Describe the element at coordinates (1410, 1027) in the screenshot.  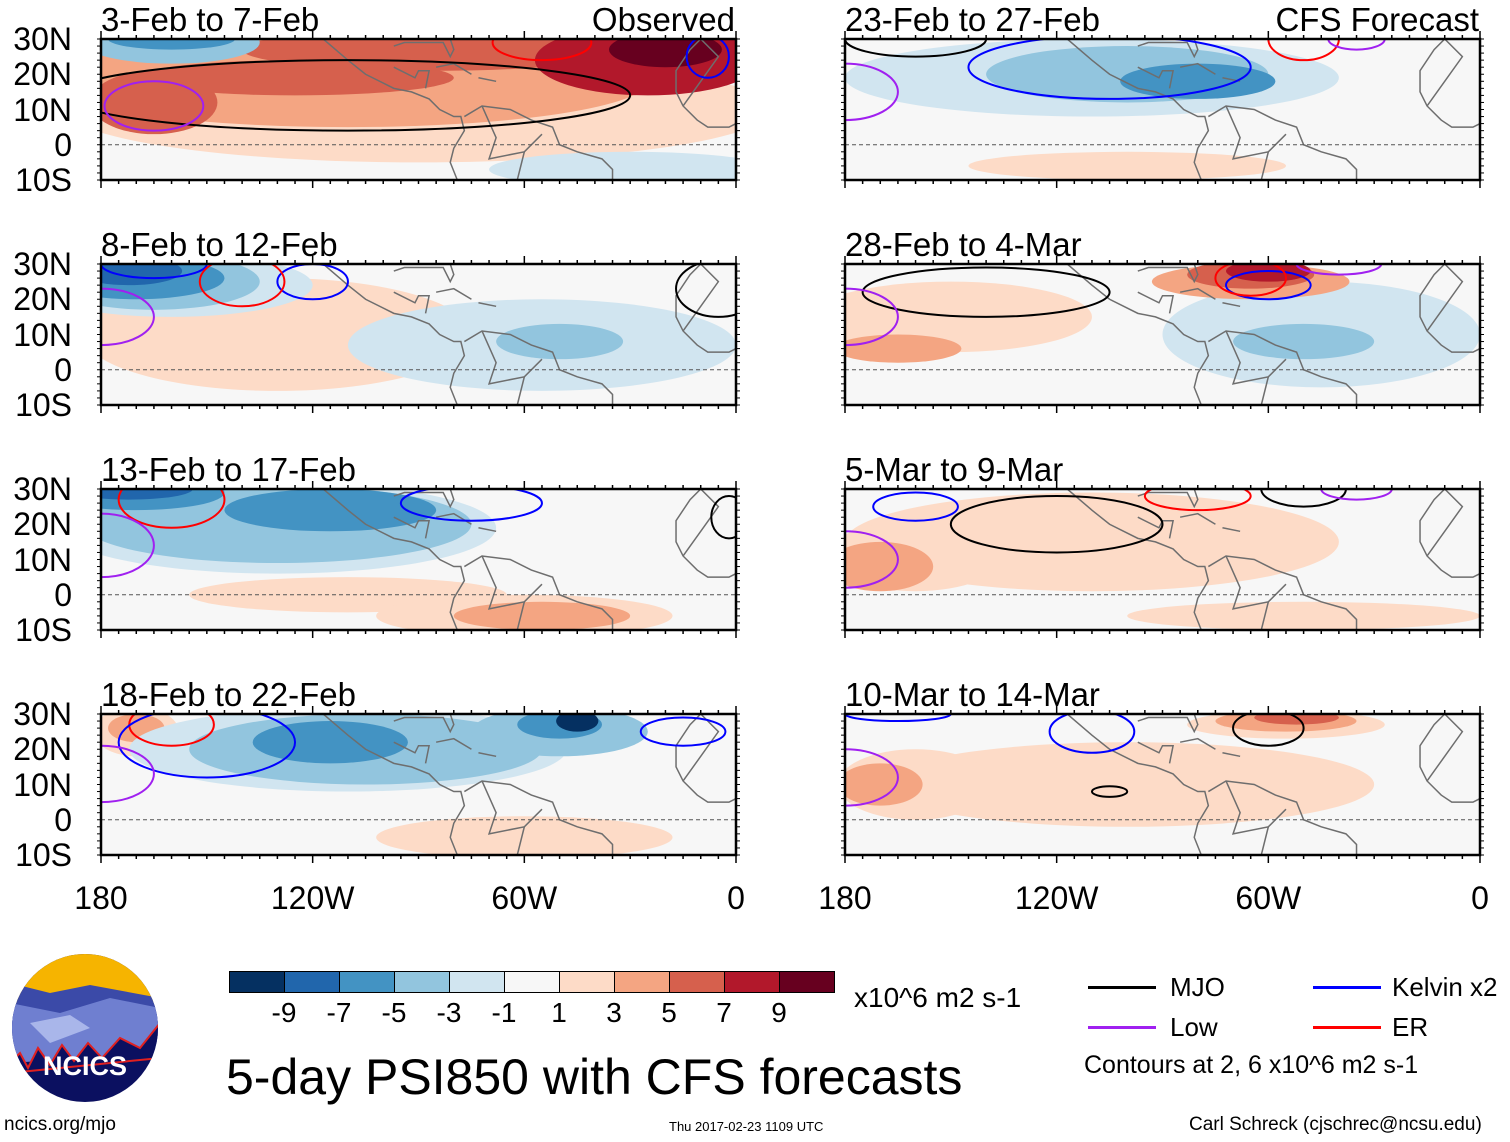
I see `legend-label-er: ER` at that location.